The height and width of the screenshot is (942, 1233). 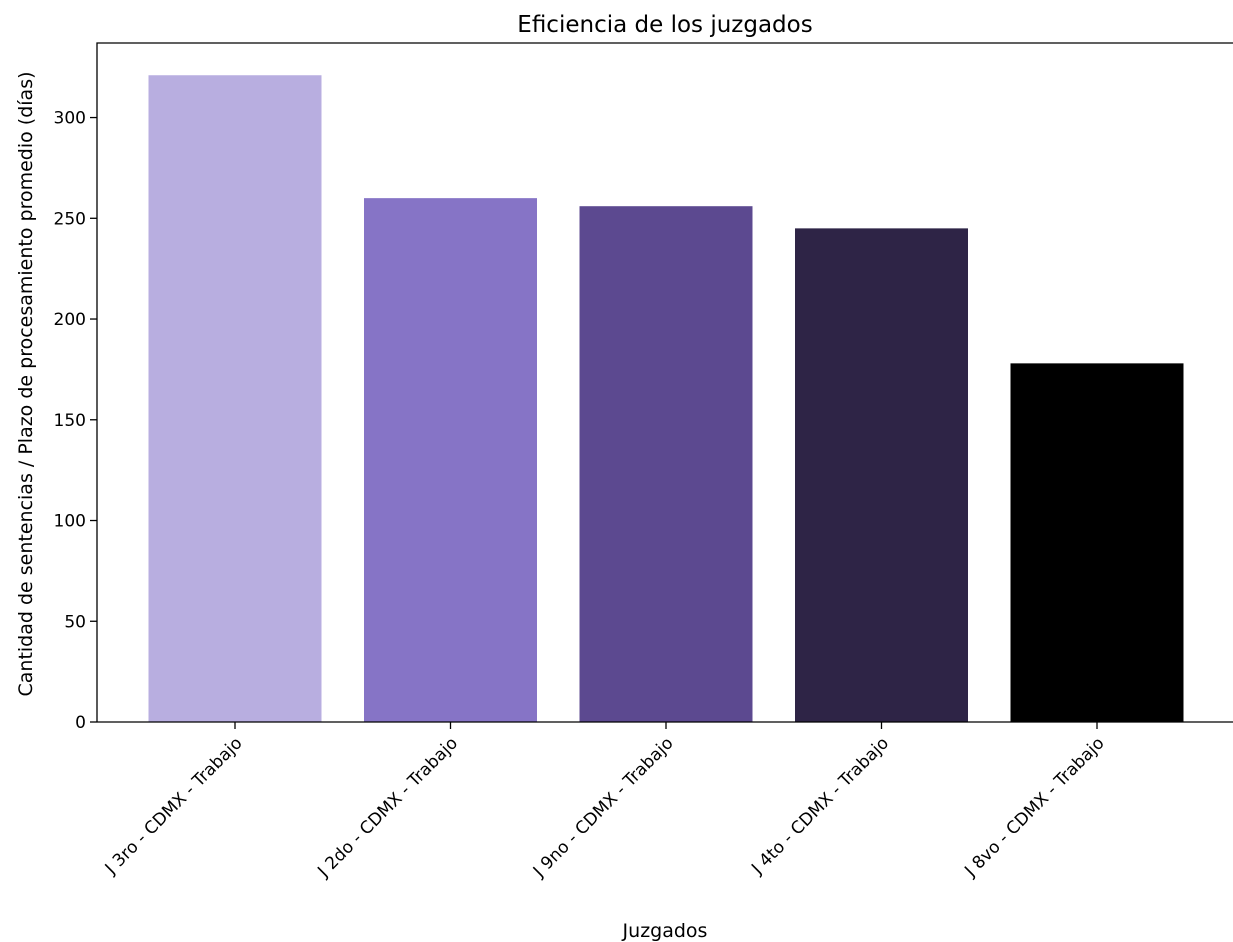 What do you see at coordinates (75, 622) in the screenshot?
I see `y-tick-label: 50` at bounding box center [75, 622].